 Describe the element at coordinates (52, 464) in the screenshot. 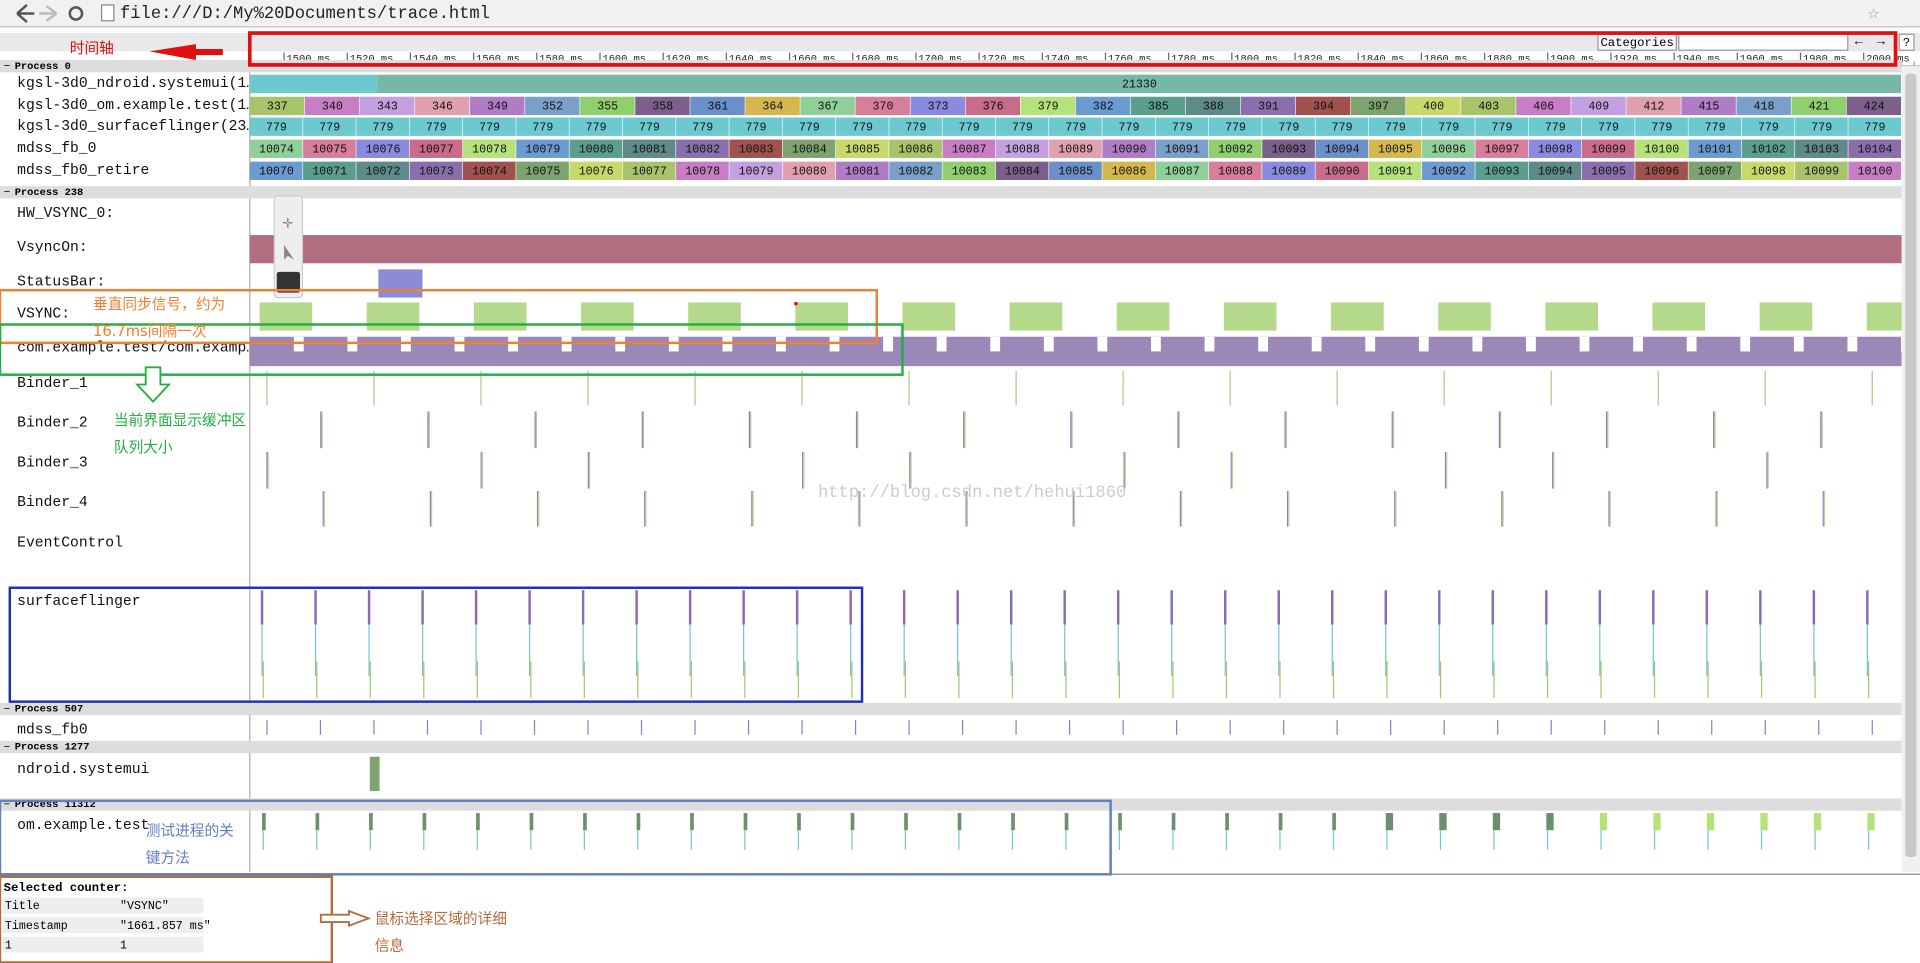

I see `track-label: Binder_3` at that location.